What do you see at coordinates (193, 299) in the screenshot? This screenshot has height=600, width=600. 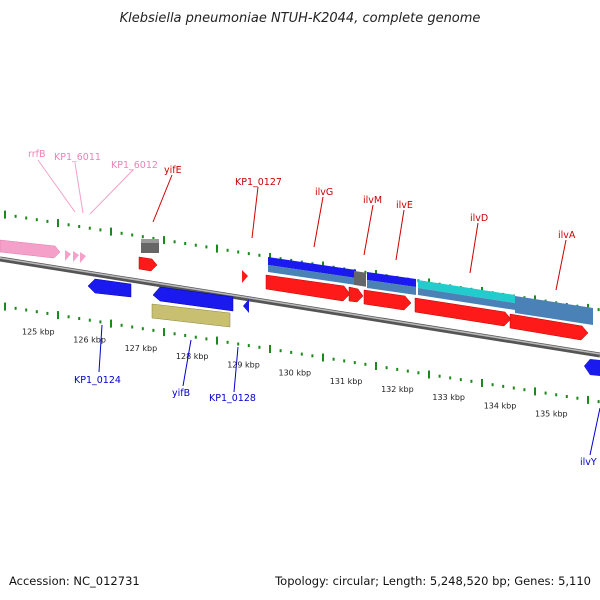 I see `gene-yifB-arrow` at bounding box center [193, 299].